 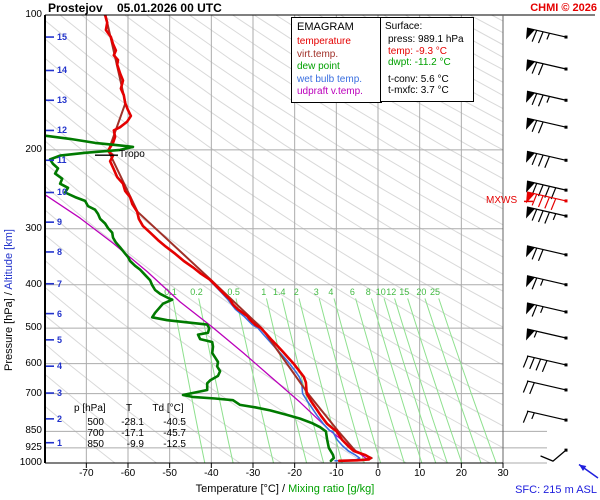 What do you see at coordinates (296, 292) in the screenshot?
I see `mixing-ratio-label: 2` at bounding box center [296, 292].